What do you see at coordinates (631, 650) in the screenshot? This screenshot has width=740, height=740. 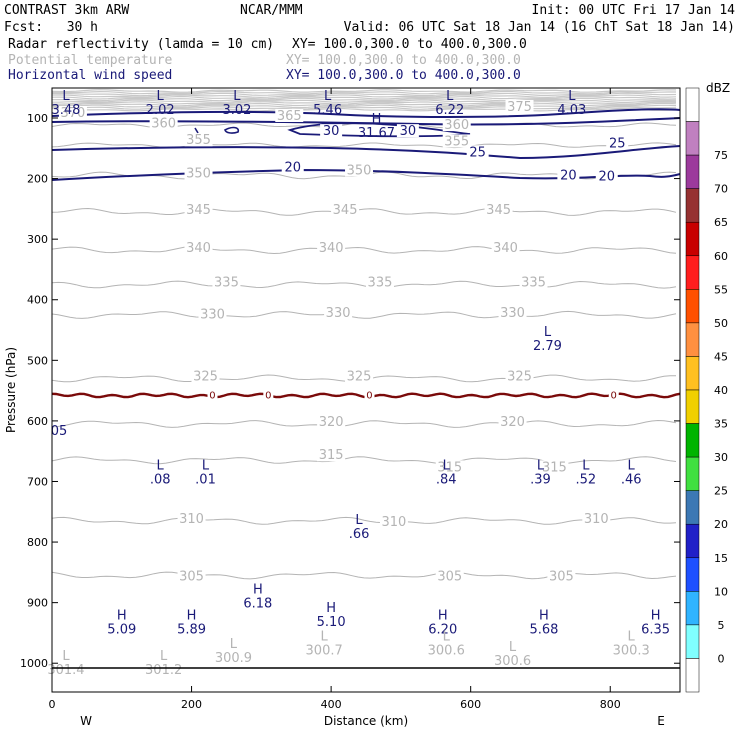 I see `extremum-value: 300.3` at bounding box center [631, 650].